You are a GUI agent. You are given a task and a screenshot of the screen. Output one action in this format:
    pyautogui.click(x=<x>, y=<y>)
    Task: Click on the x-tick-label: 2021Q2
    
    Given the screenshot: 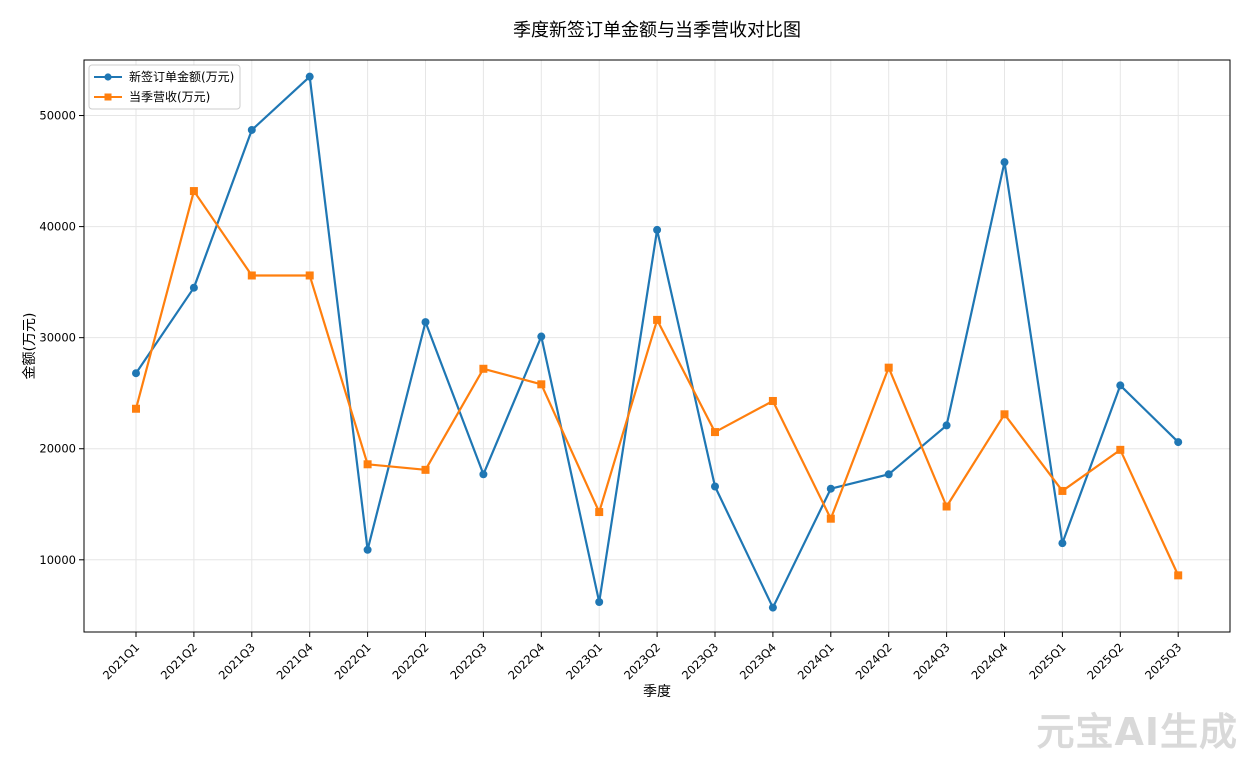 What is the action you would take?
    pyautogui.click(x=179, y=661)
    